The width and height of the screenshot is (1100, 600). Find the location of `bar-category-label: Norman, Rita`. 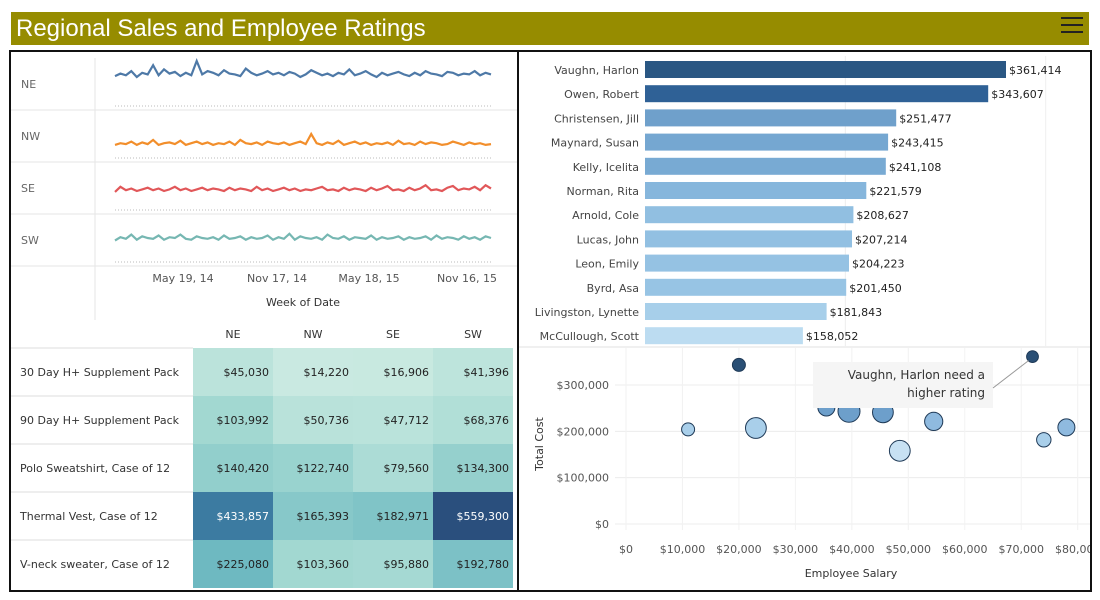

bar-category-label: Norman, Rita is located at coordinates (603, 191).